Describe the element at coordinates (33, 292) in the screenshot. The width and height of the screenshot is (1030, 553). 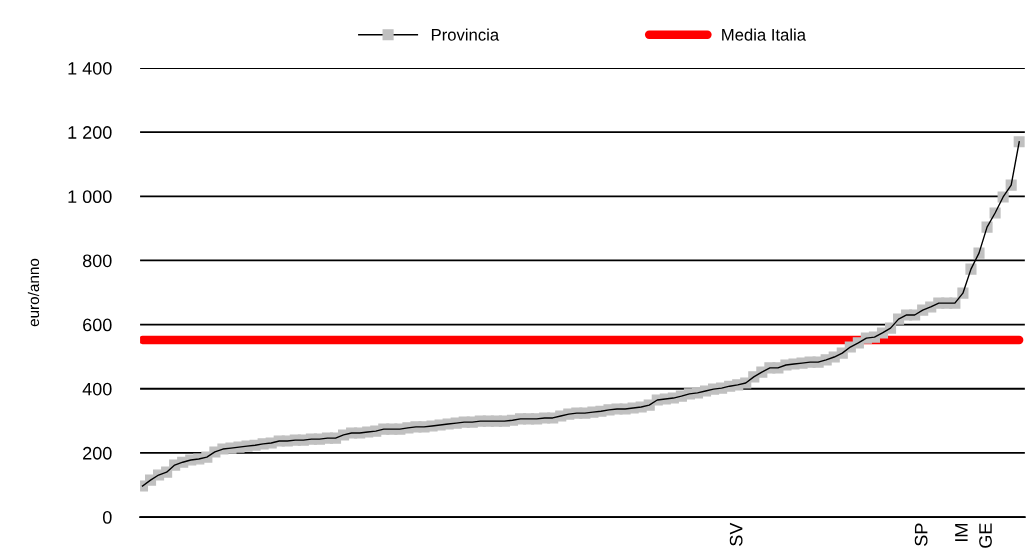
I see `y-axis-title: euro/anno` at that location.